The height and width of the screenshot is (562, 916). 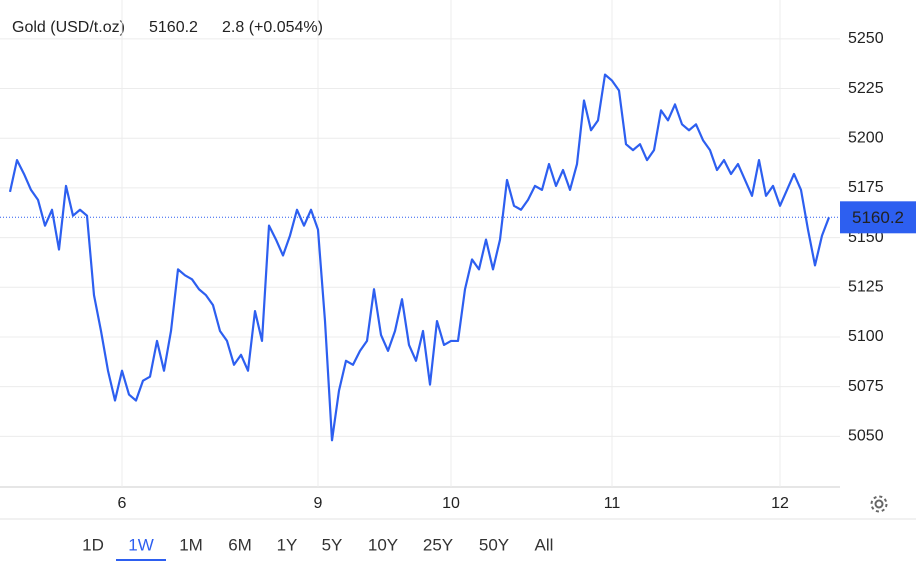 I want to click on current-price: 5160.2, so click(x=173, y=27).